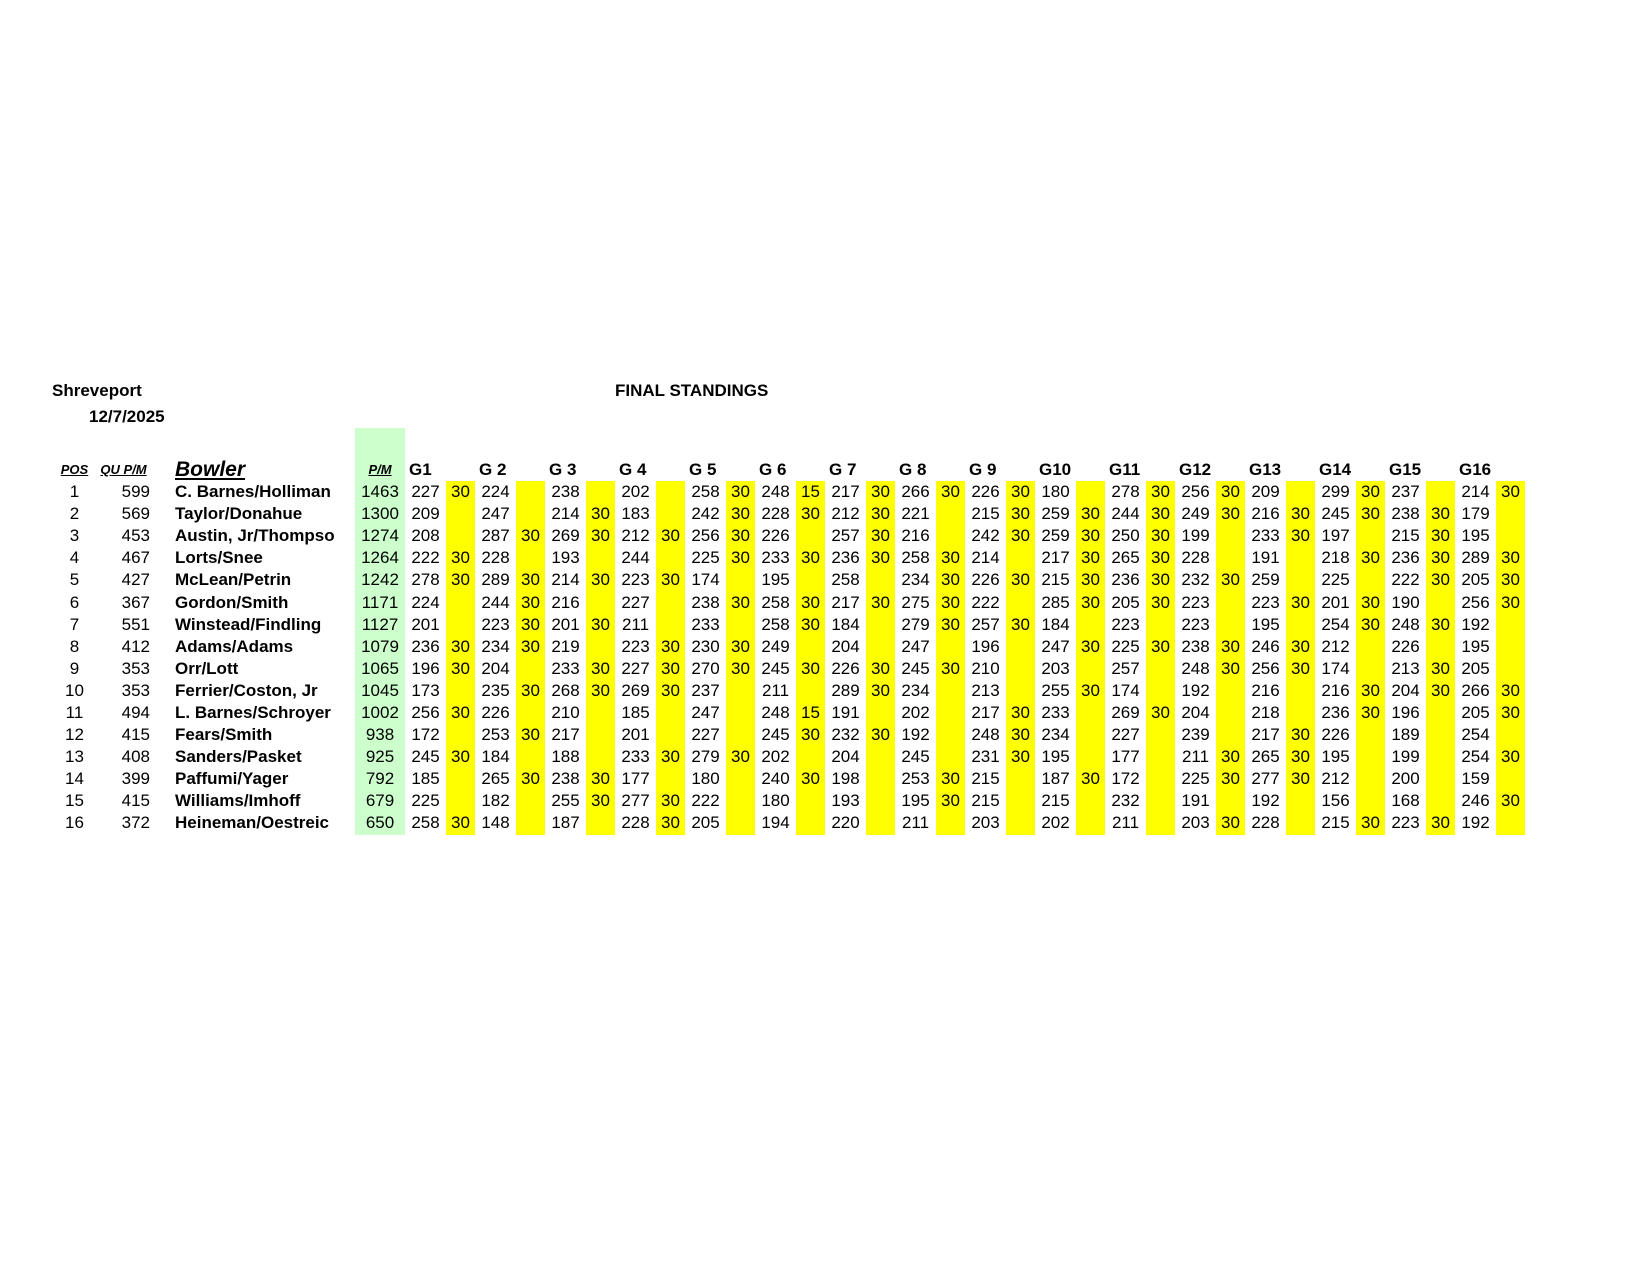  I want to click on game-score-cell: 265, so click(495, 779).